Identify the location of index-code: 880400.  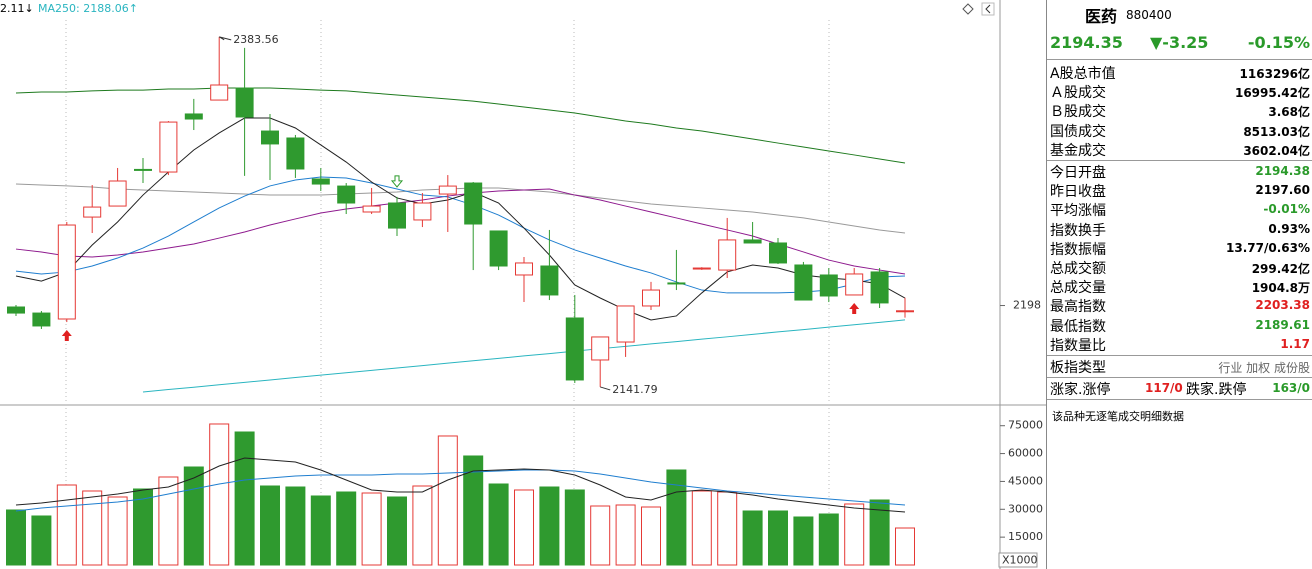
(1149, 15).